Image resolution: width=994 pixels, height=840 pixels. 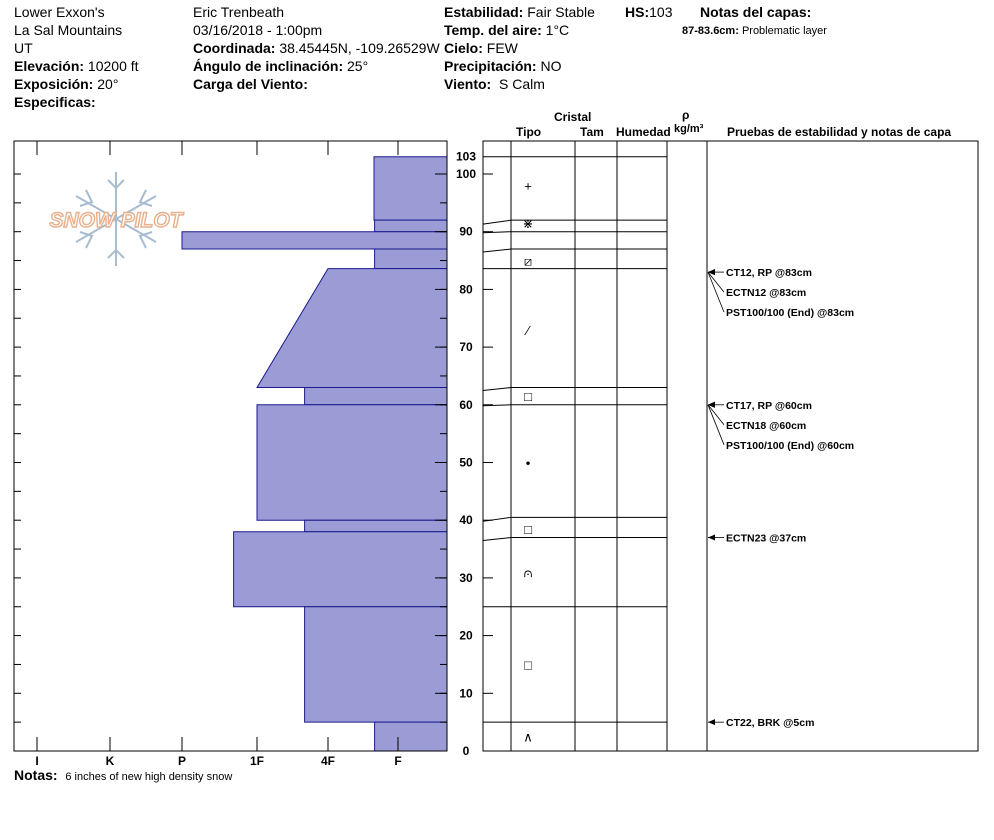 What do you see at coordinates (592, 132) in the screenshot?
I see `column-header-tam: Tam` at bounding box center [592, 132].